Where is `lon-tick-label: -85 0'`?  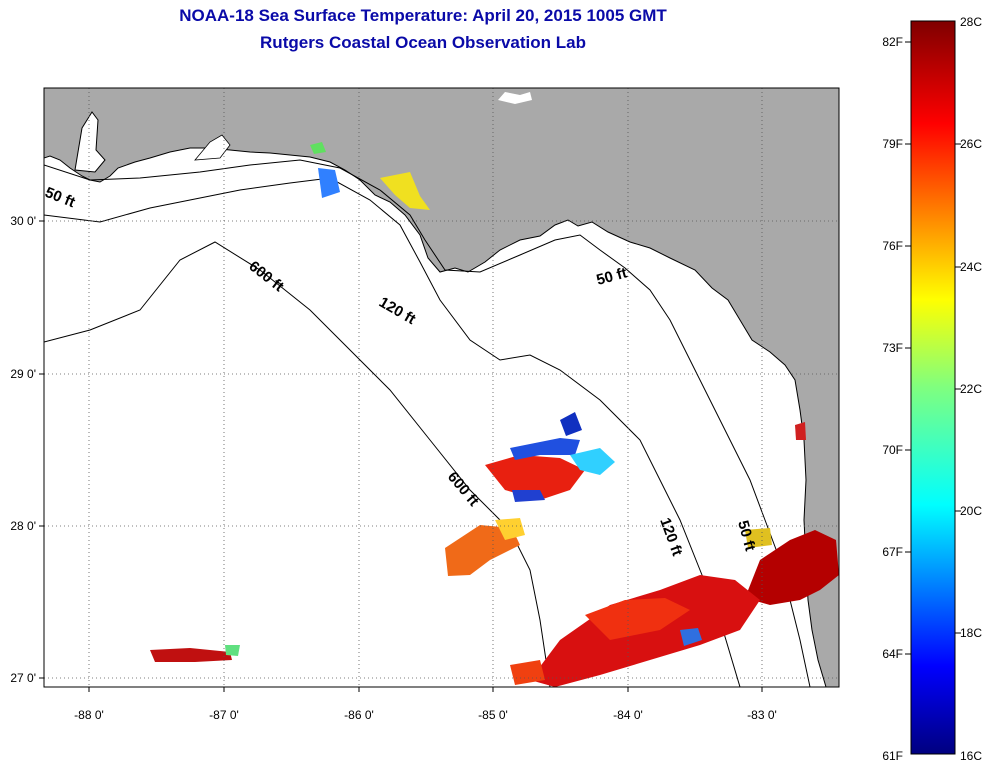
lon-tick-label: -85 0' is located at coordinates (493, 715).